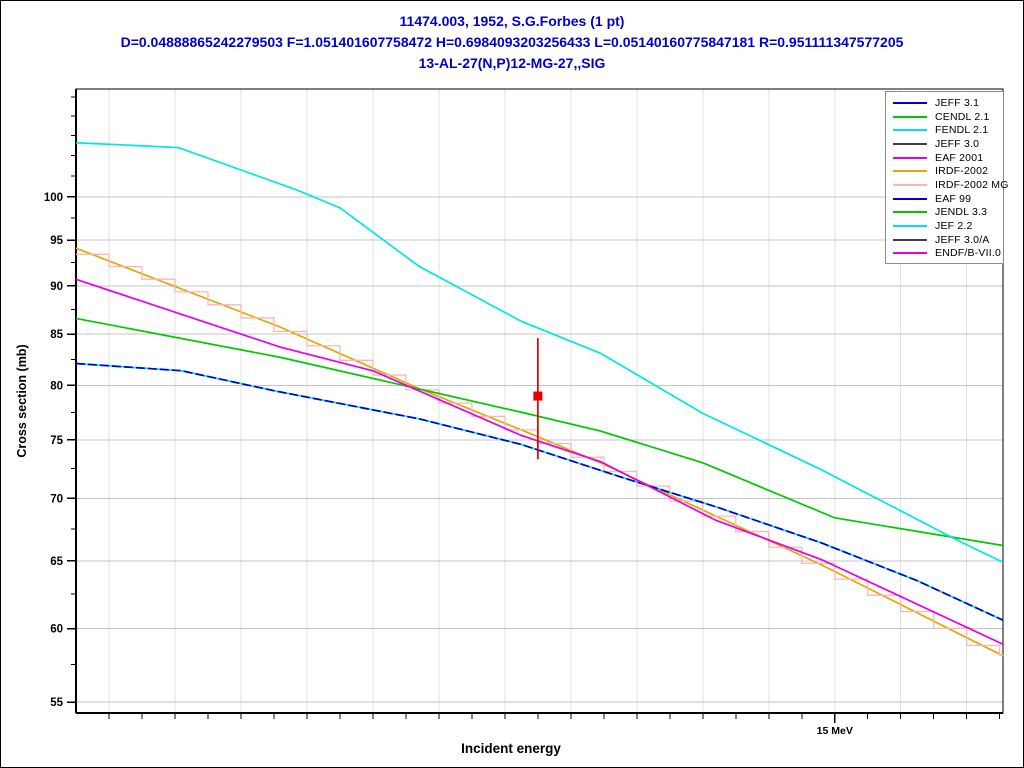 The image size is (1024, 768). Describe the element at coordinates (972, 184) in the screenshot. I see `legend-item-label: IRDF-2002 MG` at that location.